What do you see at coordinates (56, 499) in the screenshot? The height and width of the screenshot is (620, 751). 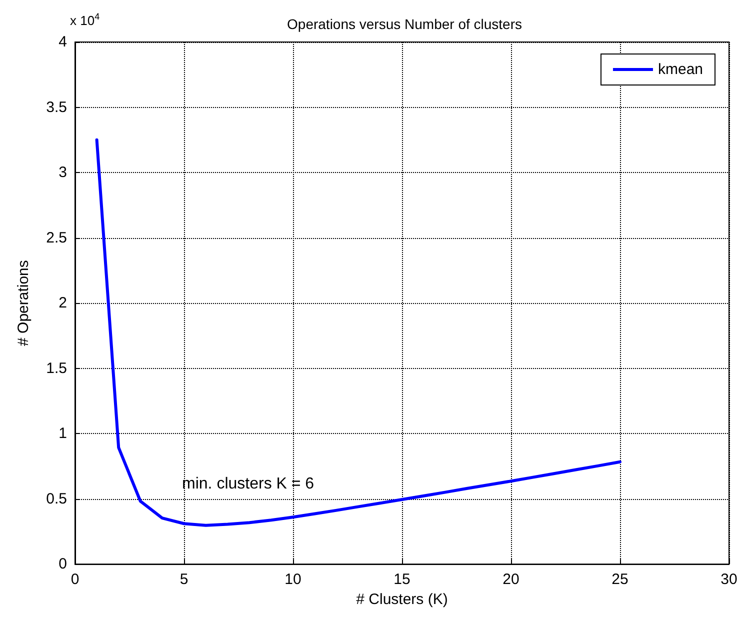 I see `y-tick-label: 0.5` at bounding box center [56, 499].